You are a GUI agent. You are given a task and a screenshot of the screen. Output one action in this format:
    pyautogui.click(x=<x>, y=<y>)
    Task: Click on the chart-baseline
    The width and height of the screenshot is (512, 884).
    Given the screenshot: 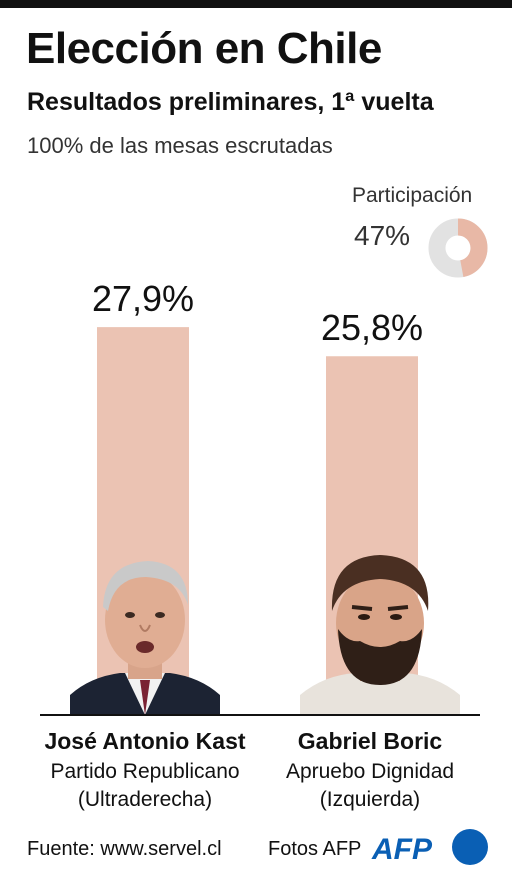 What is the action you would take?
    pyautogui.click(x=260, y=715)
    